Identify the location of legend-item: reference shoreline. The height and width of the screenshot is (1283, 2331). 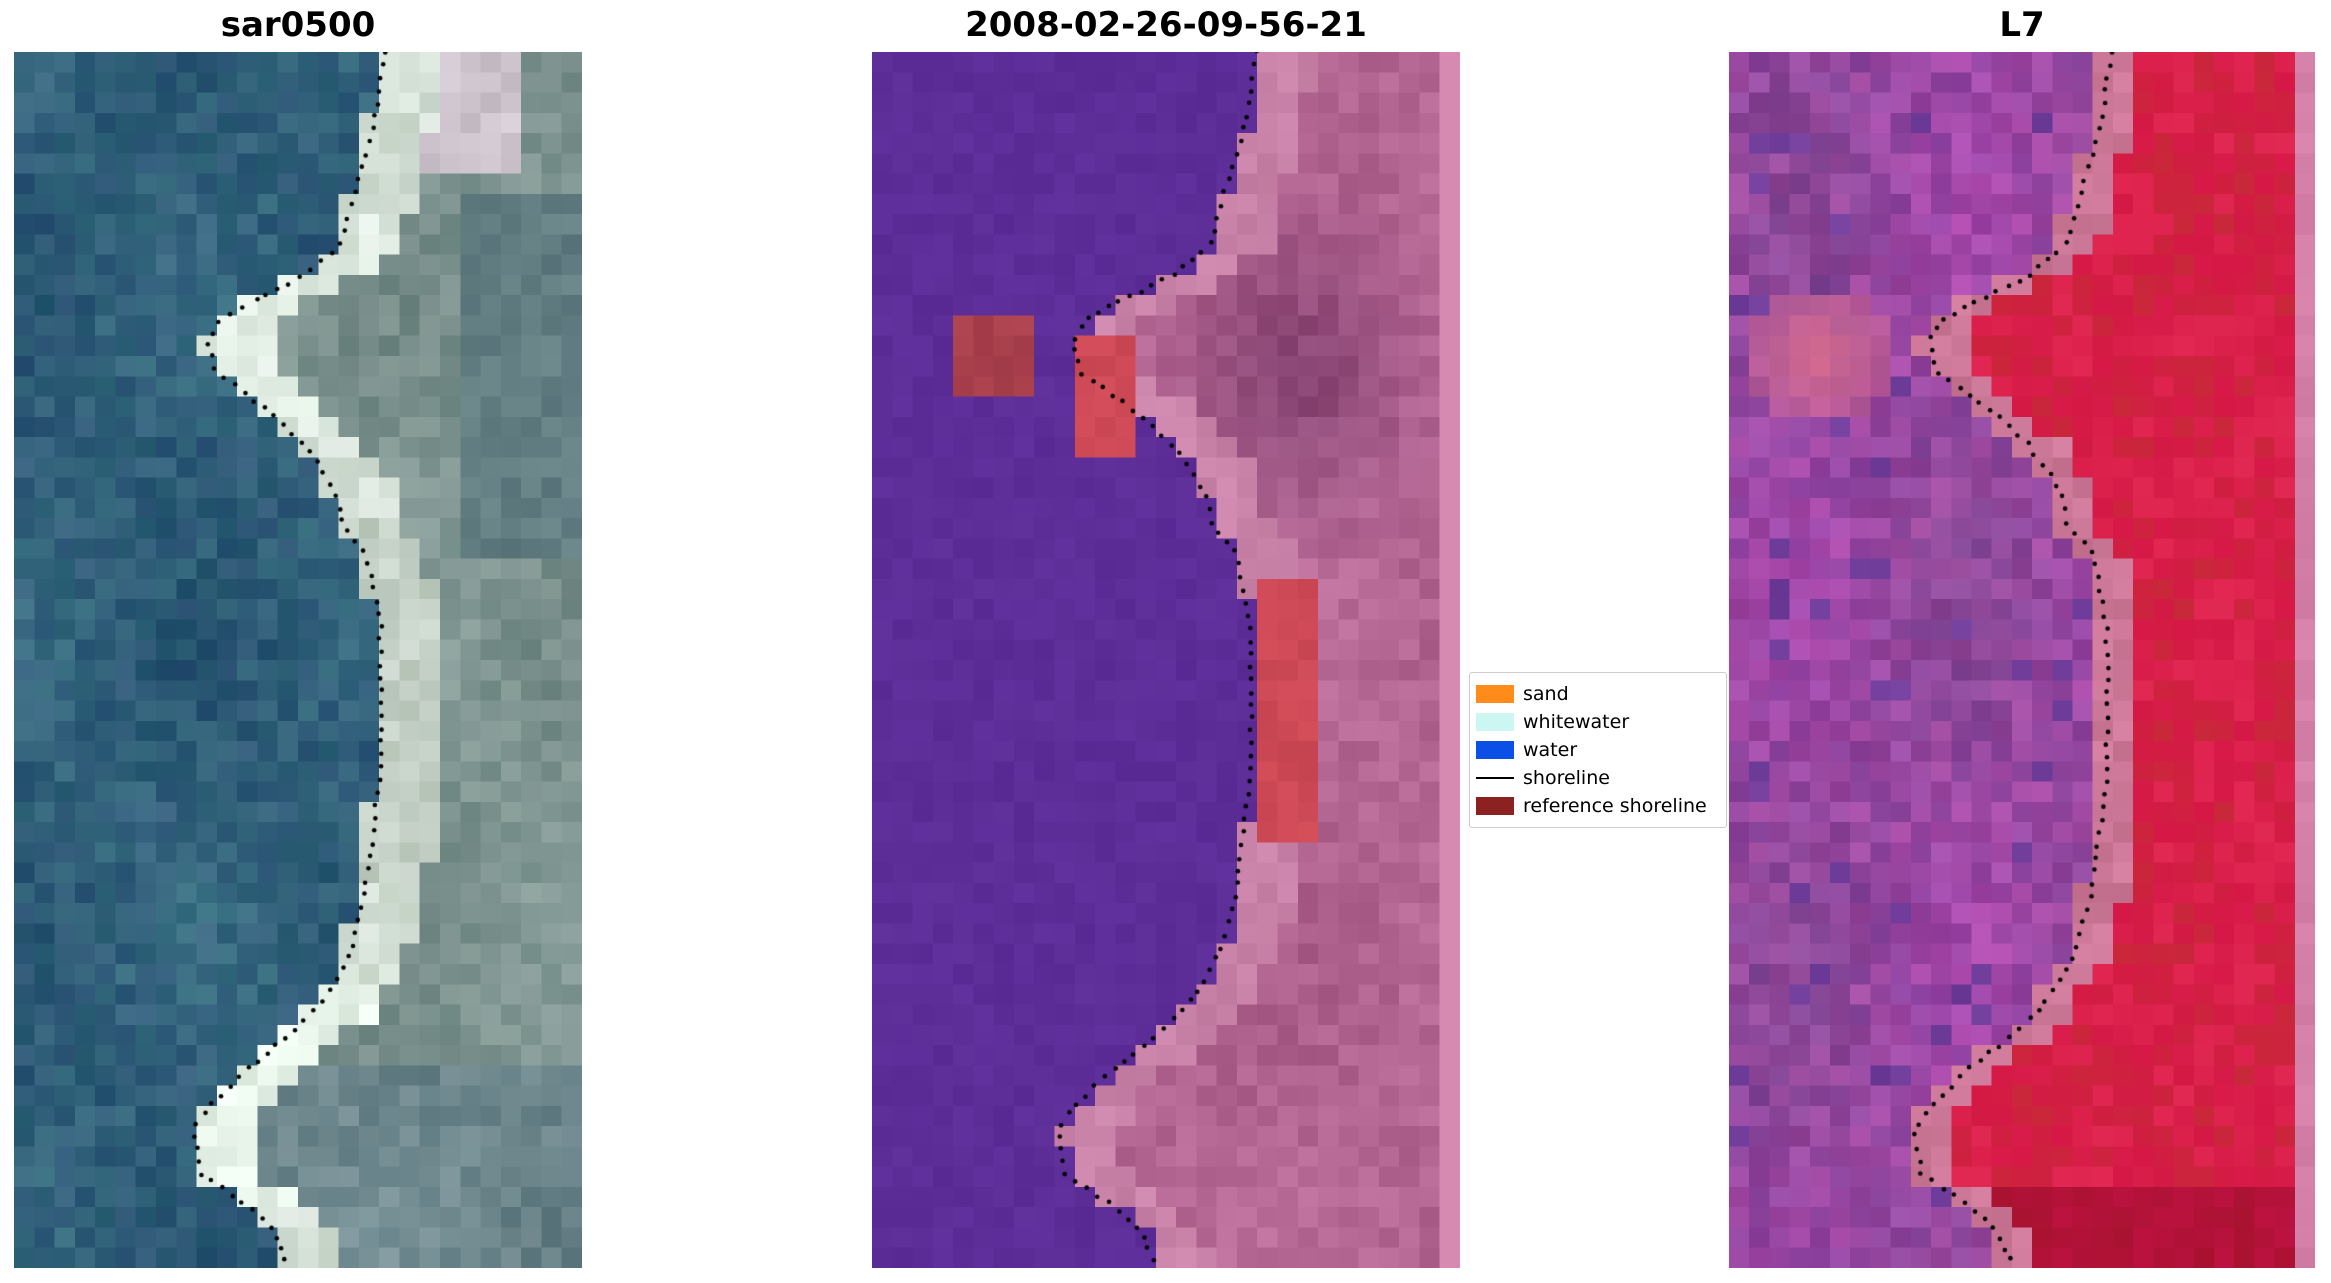
(1598, 806).